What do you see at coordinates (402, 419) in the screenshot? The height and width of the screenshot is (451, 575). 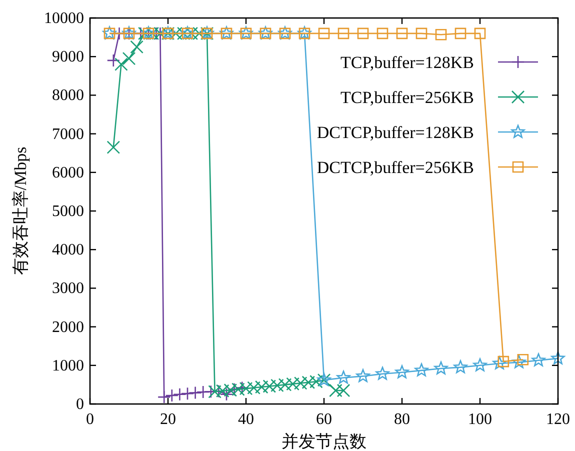 I see `x-tick-label: 80` at bounding box center [402, 419].